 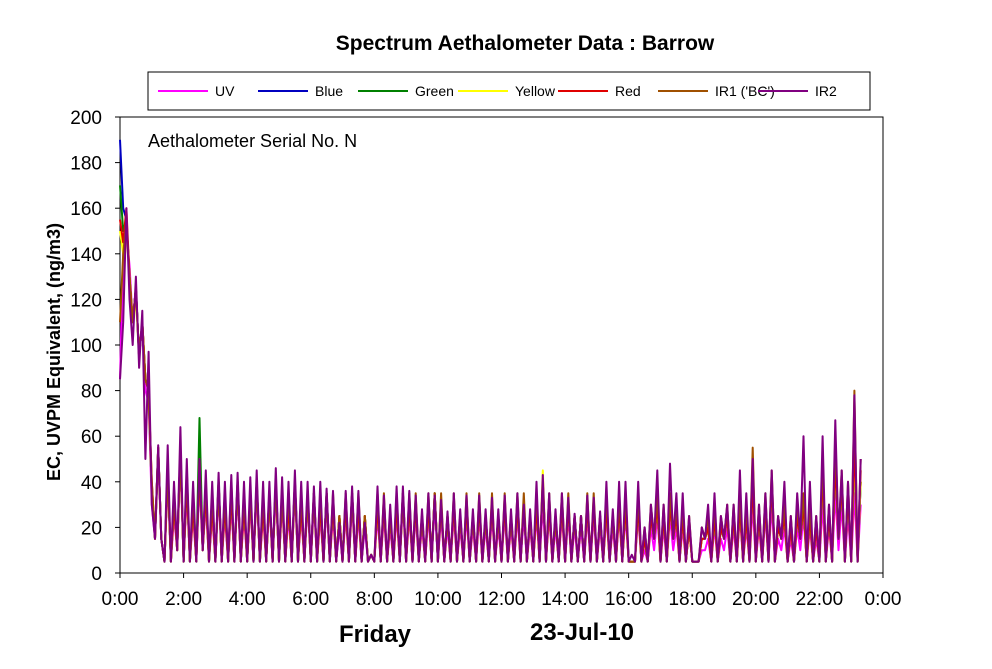 I want to click on y-tick-label: 180, so click(x=86, y=164).